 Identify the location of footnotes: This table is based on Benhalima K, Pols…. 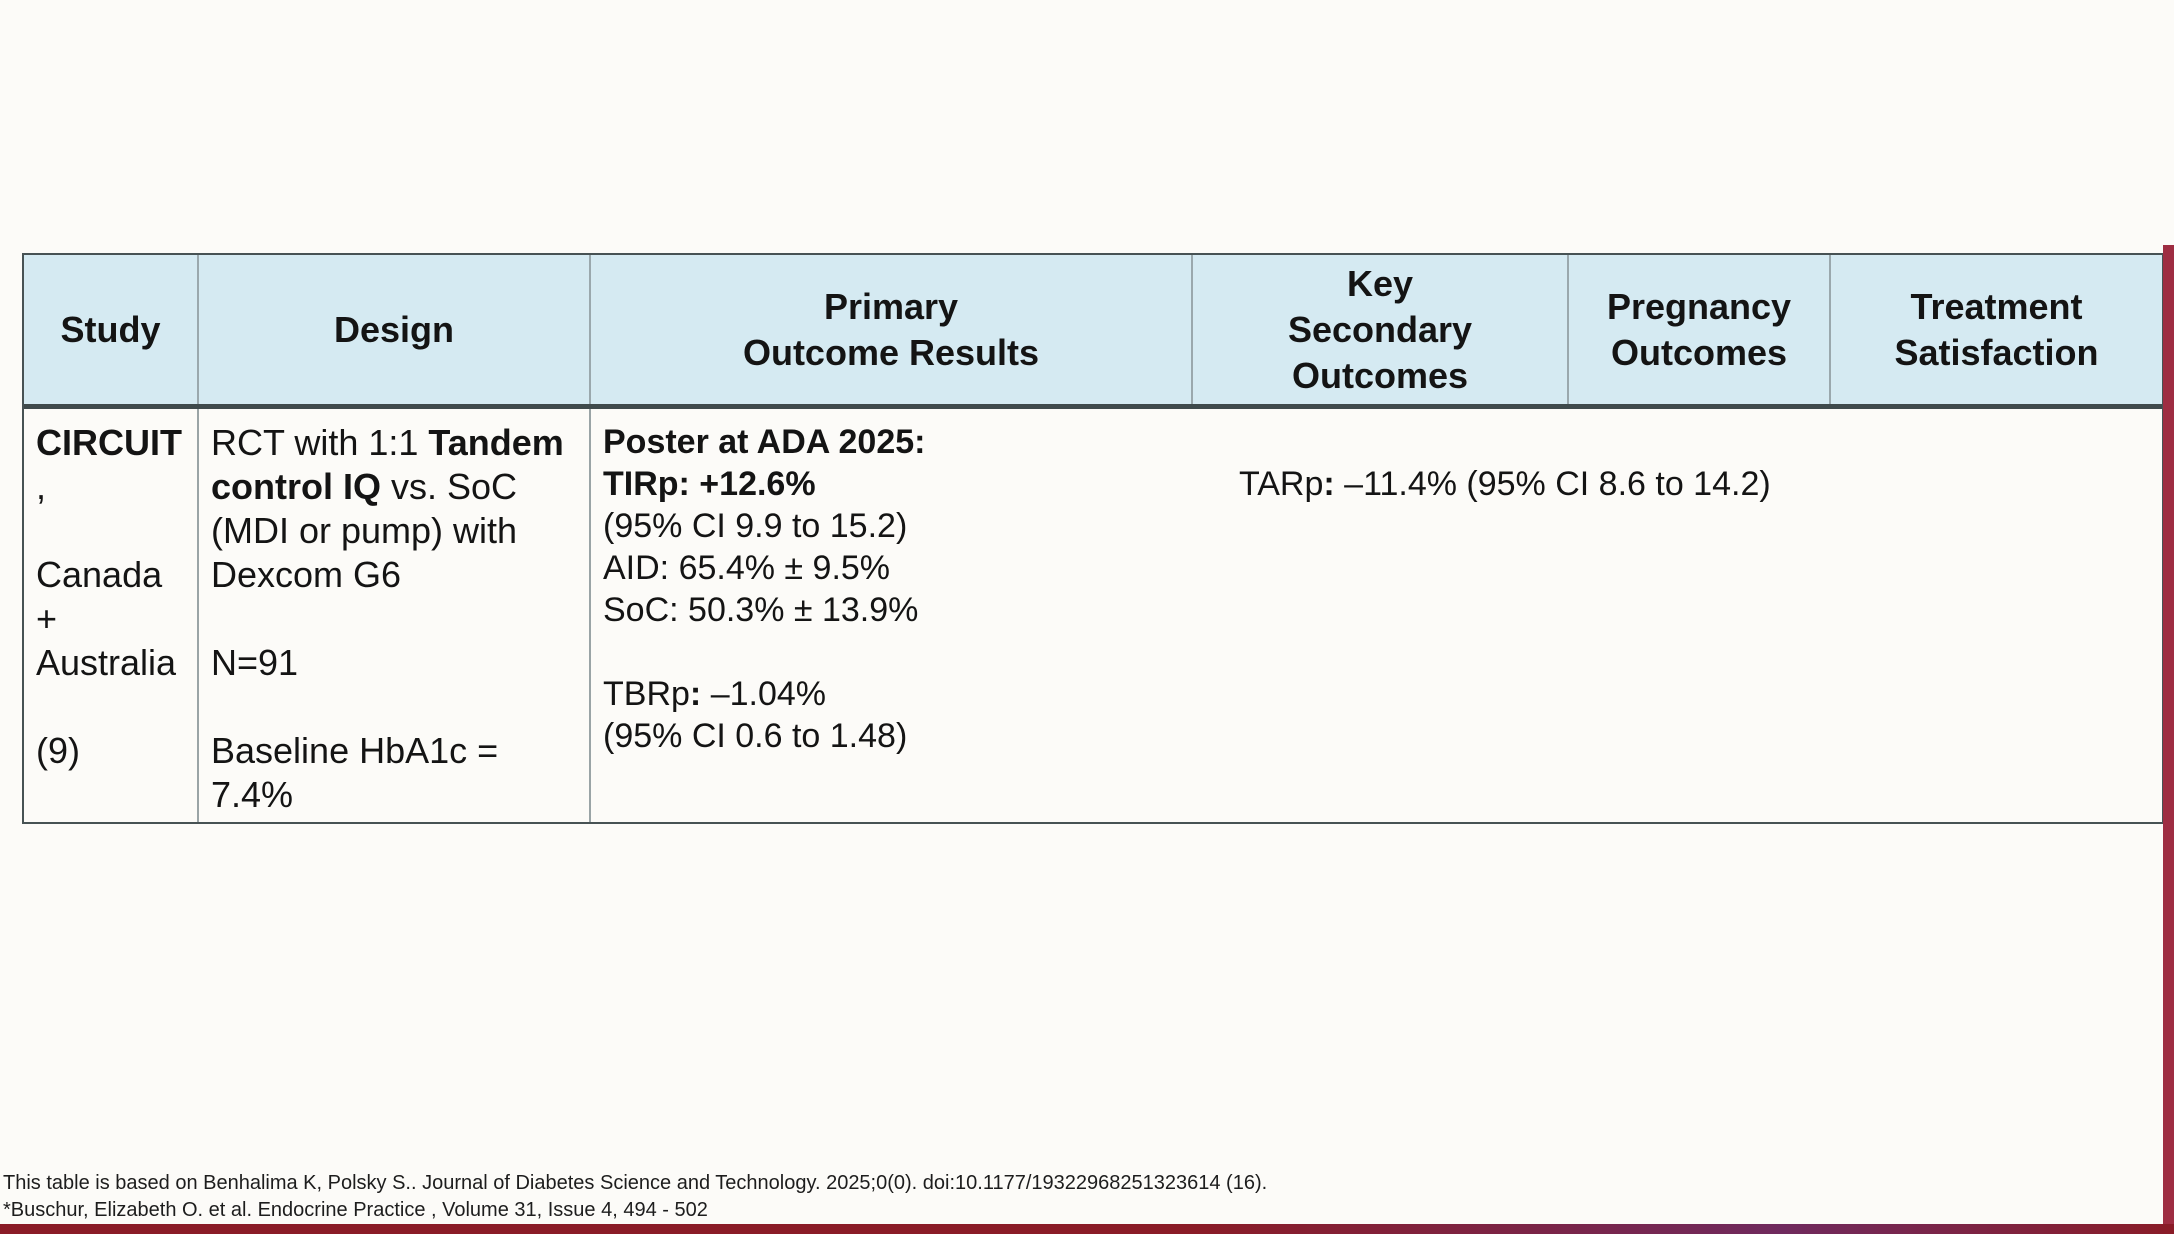
(635, 1197).